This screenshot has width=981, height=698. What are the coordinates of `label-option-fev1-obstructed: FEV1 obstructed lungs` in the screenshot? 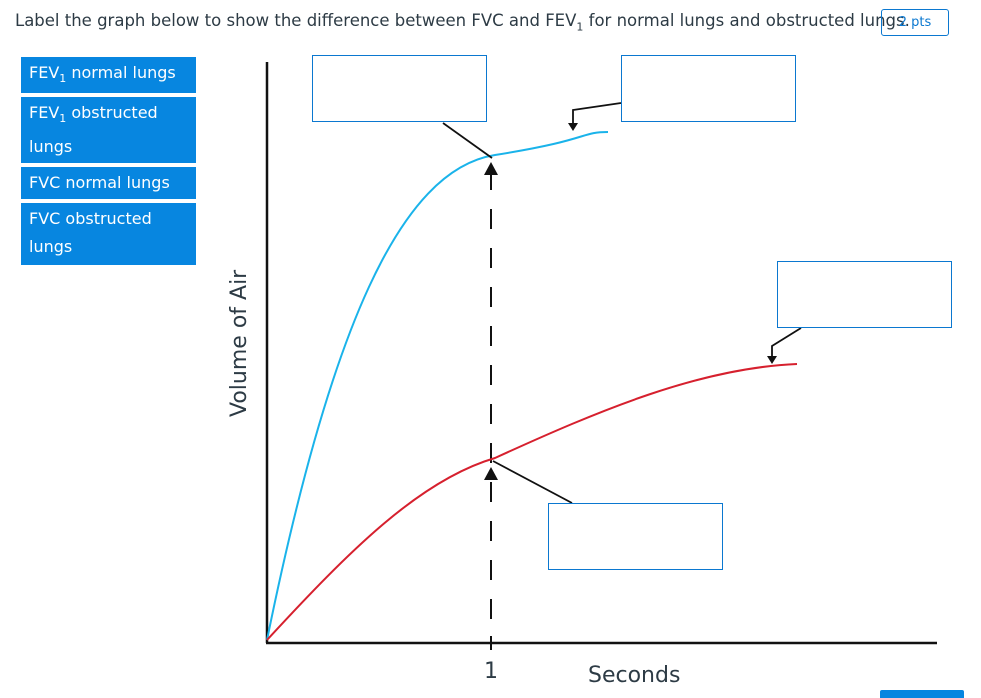 It's located at (108, 130).